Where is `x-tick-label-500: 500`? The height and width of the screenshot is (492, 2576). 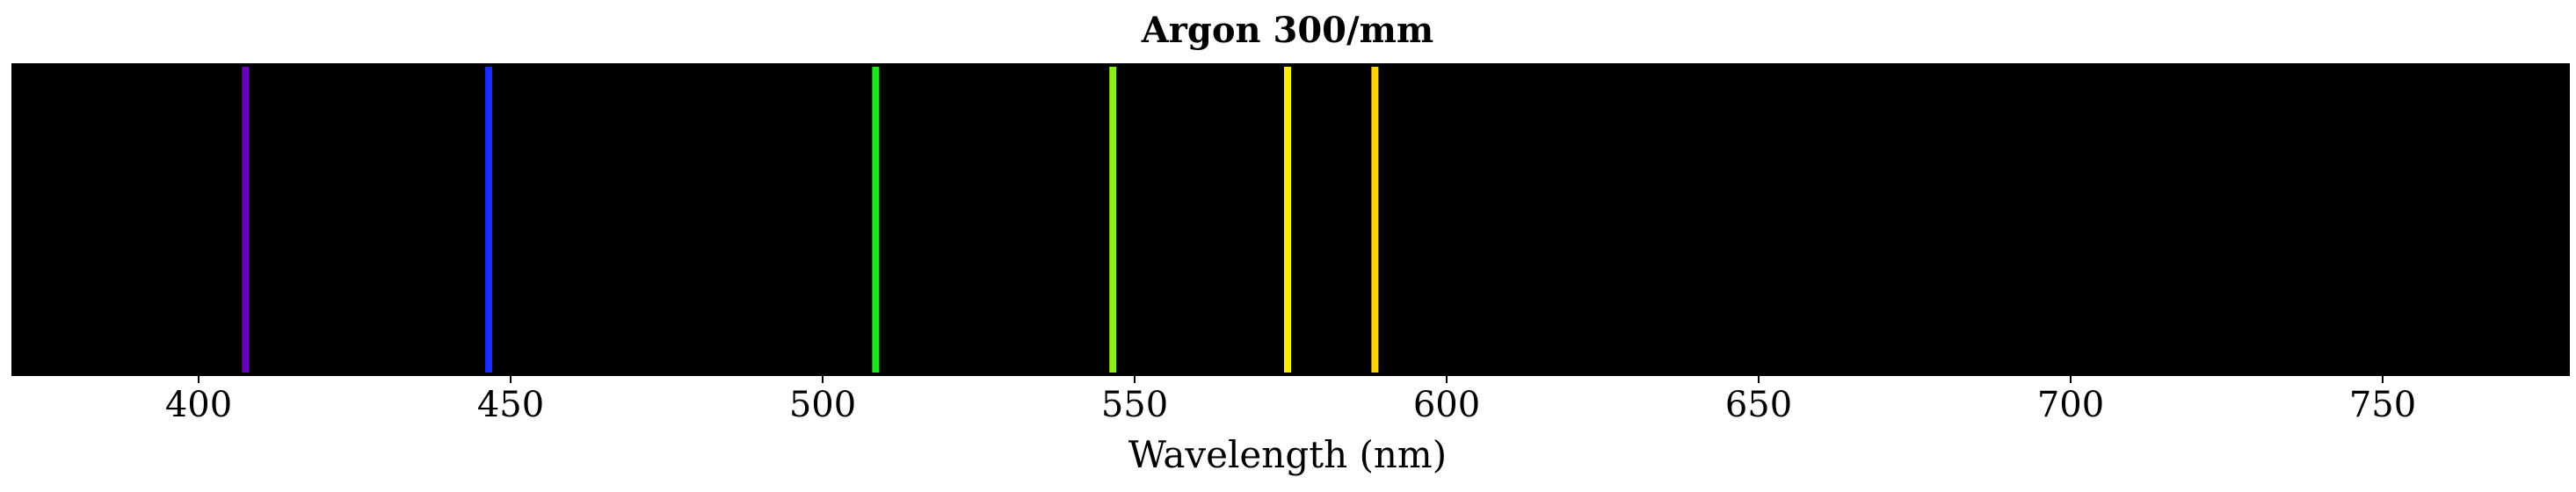
x-tick-label-500: 500 is located at coordinates (822, 405).